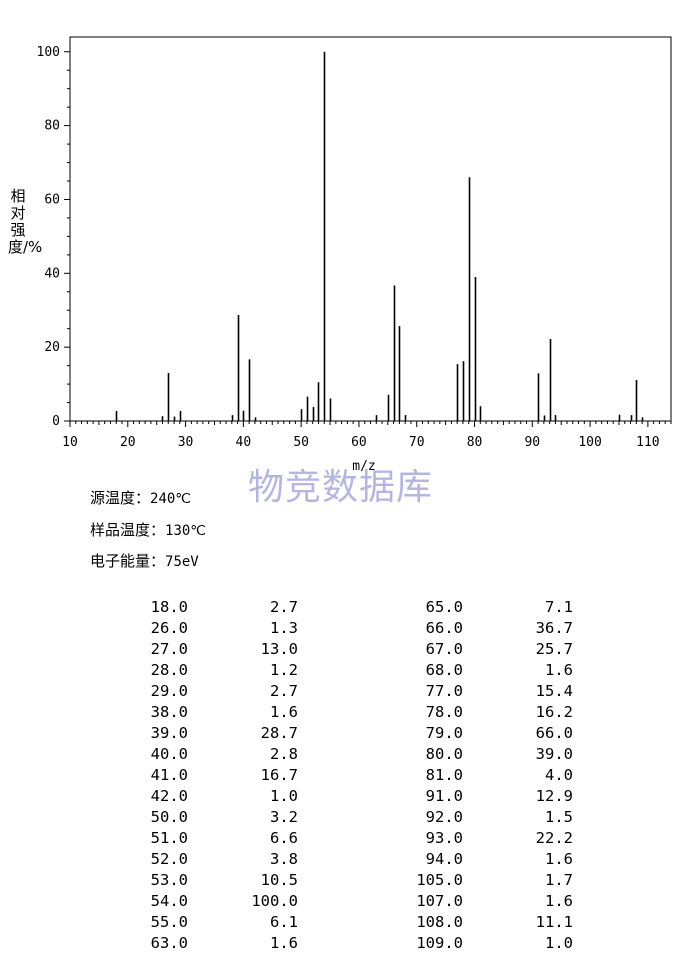 The width and height of the screenshot is (696, 964). Describe the element at coordinates (169, 900) in the screenshot. I see `mz-cell: 54.0` at that location.